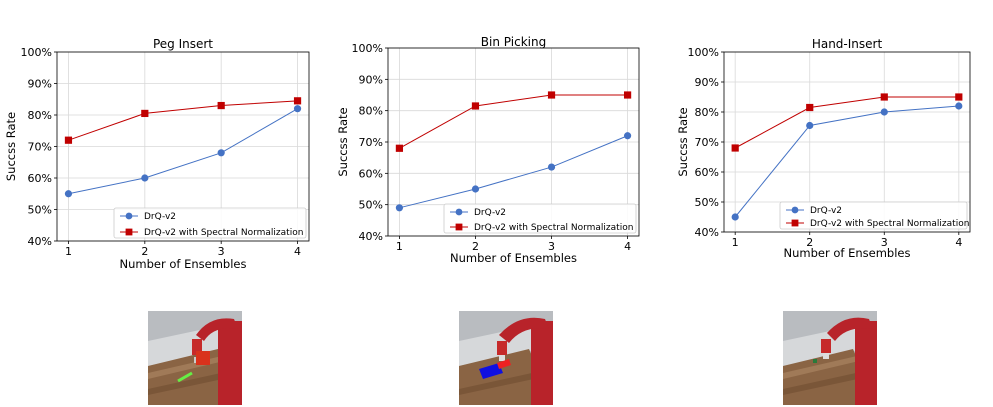 The width and height of the screenshot is (993, 407). Describe the element at coordinates (513, 42) in the screenshot. I see `chart-title: Bin Picking` at that location.